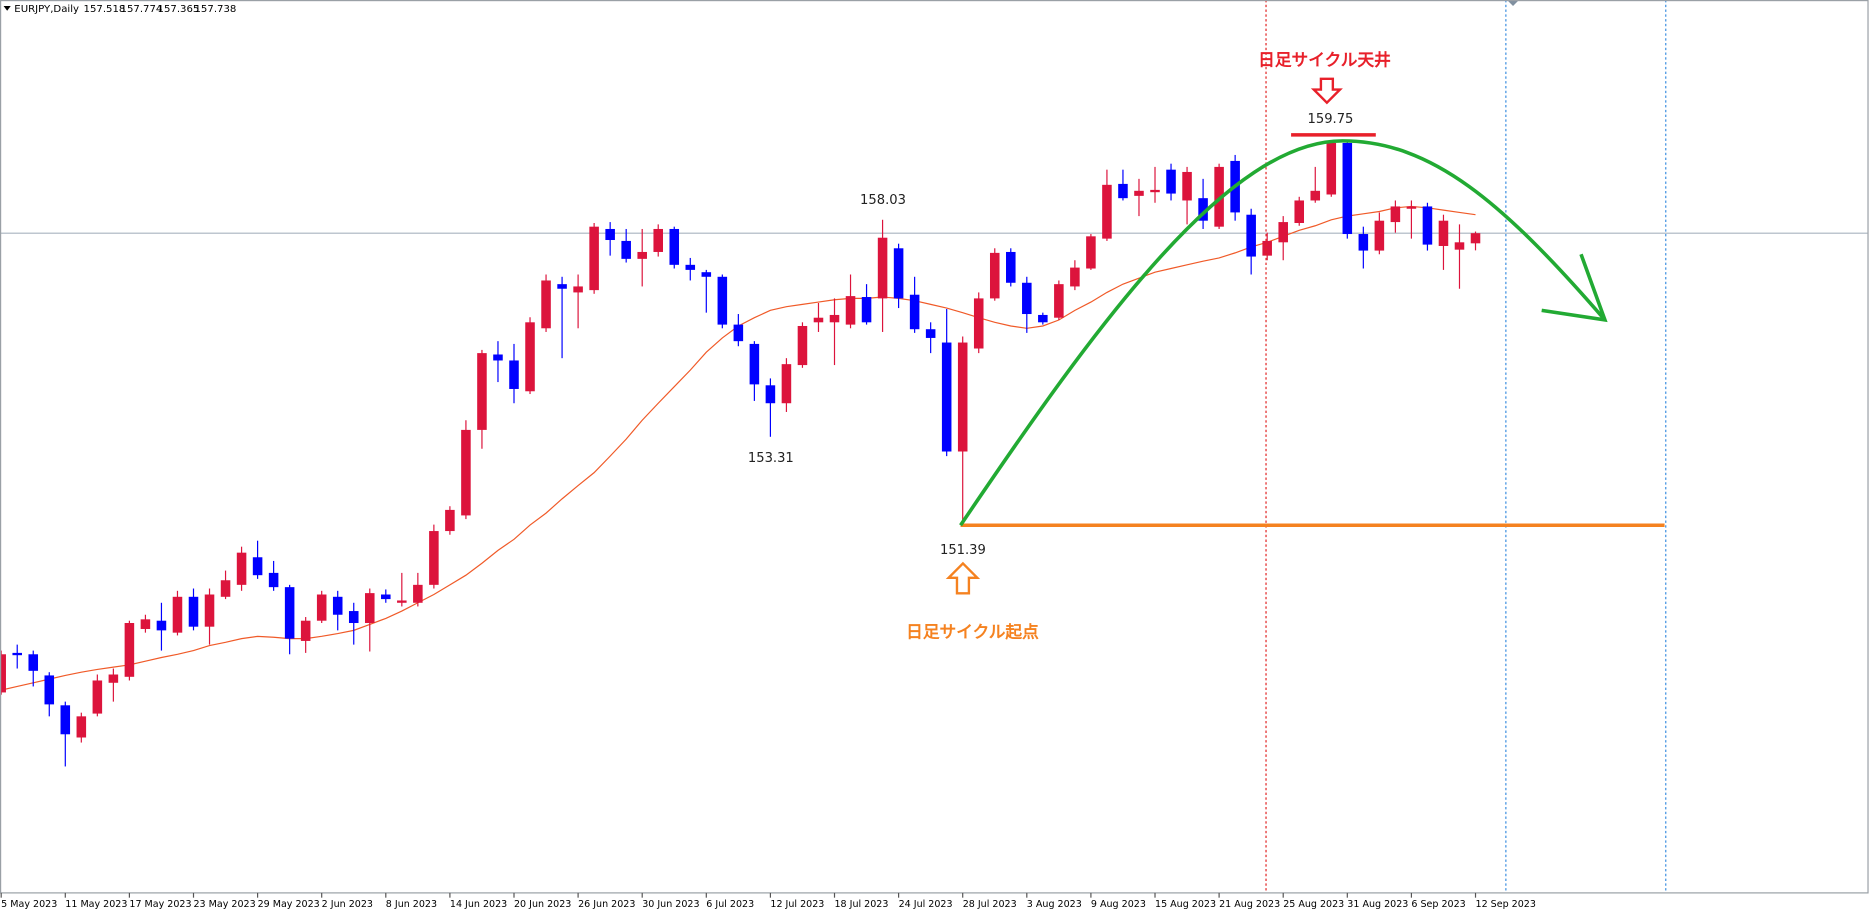 Image resolution: width=1871 pixels, height=912 pixels. Describe the element at coordinates (1313, 904) in the screenshot. I see `x-tick-label: 25 Aug 2023` at that location.